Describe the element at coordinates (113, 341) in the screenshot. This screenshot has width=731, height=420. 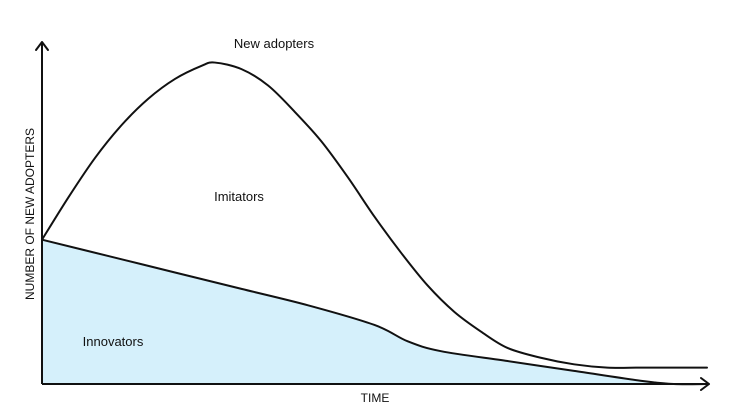
I see `annotation-innovators: Innovators` at that location.